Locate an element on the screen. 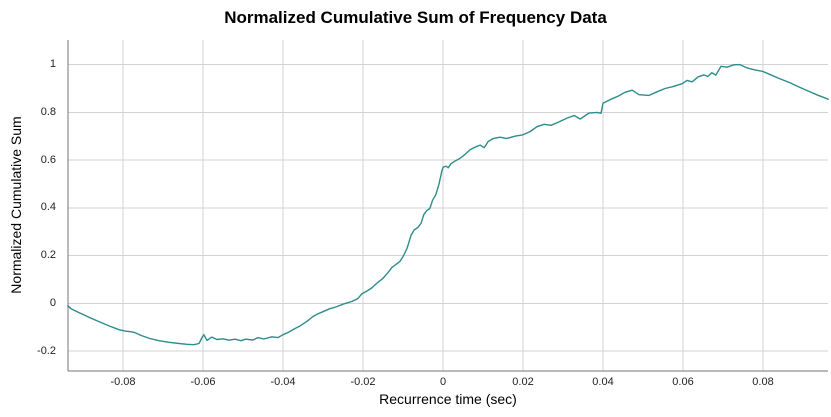 The height and width of the screenshot is (417, 831). x-axis-label: Recurrence time (sec) is located at coordinates (448, 399).